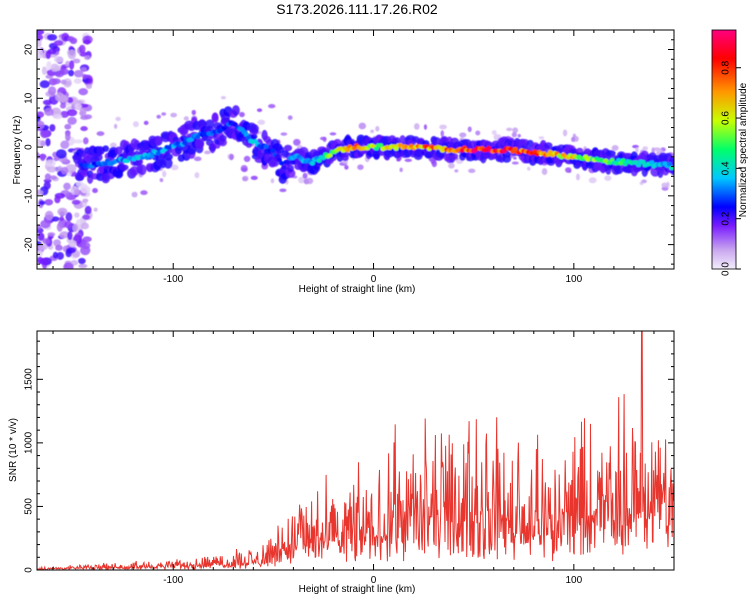 Image resolution: width=750 pixels, height=600 pixels. I want to click on y-tick-label: -20, so click(29, 244).